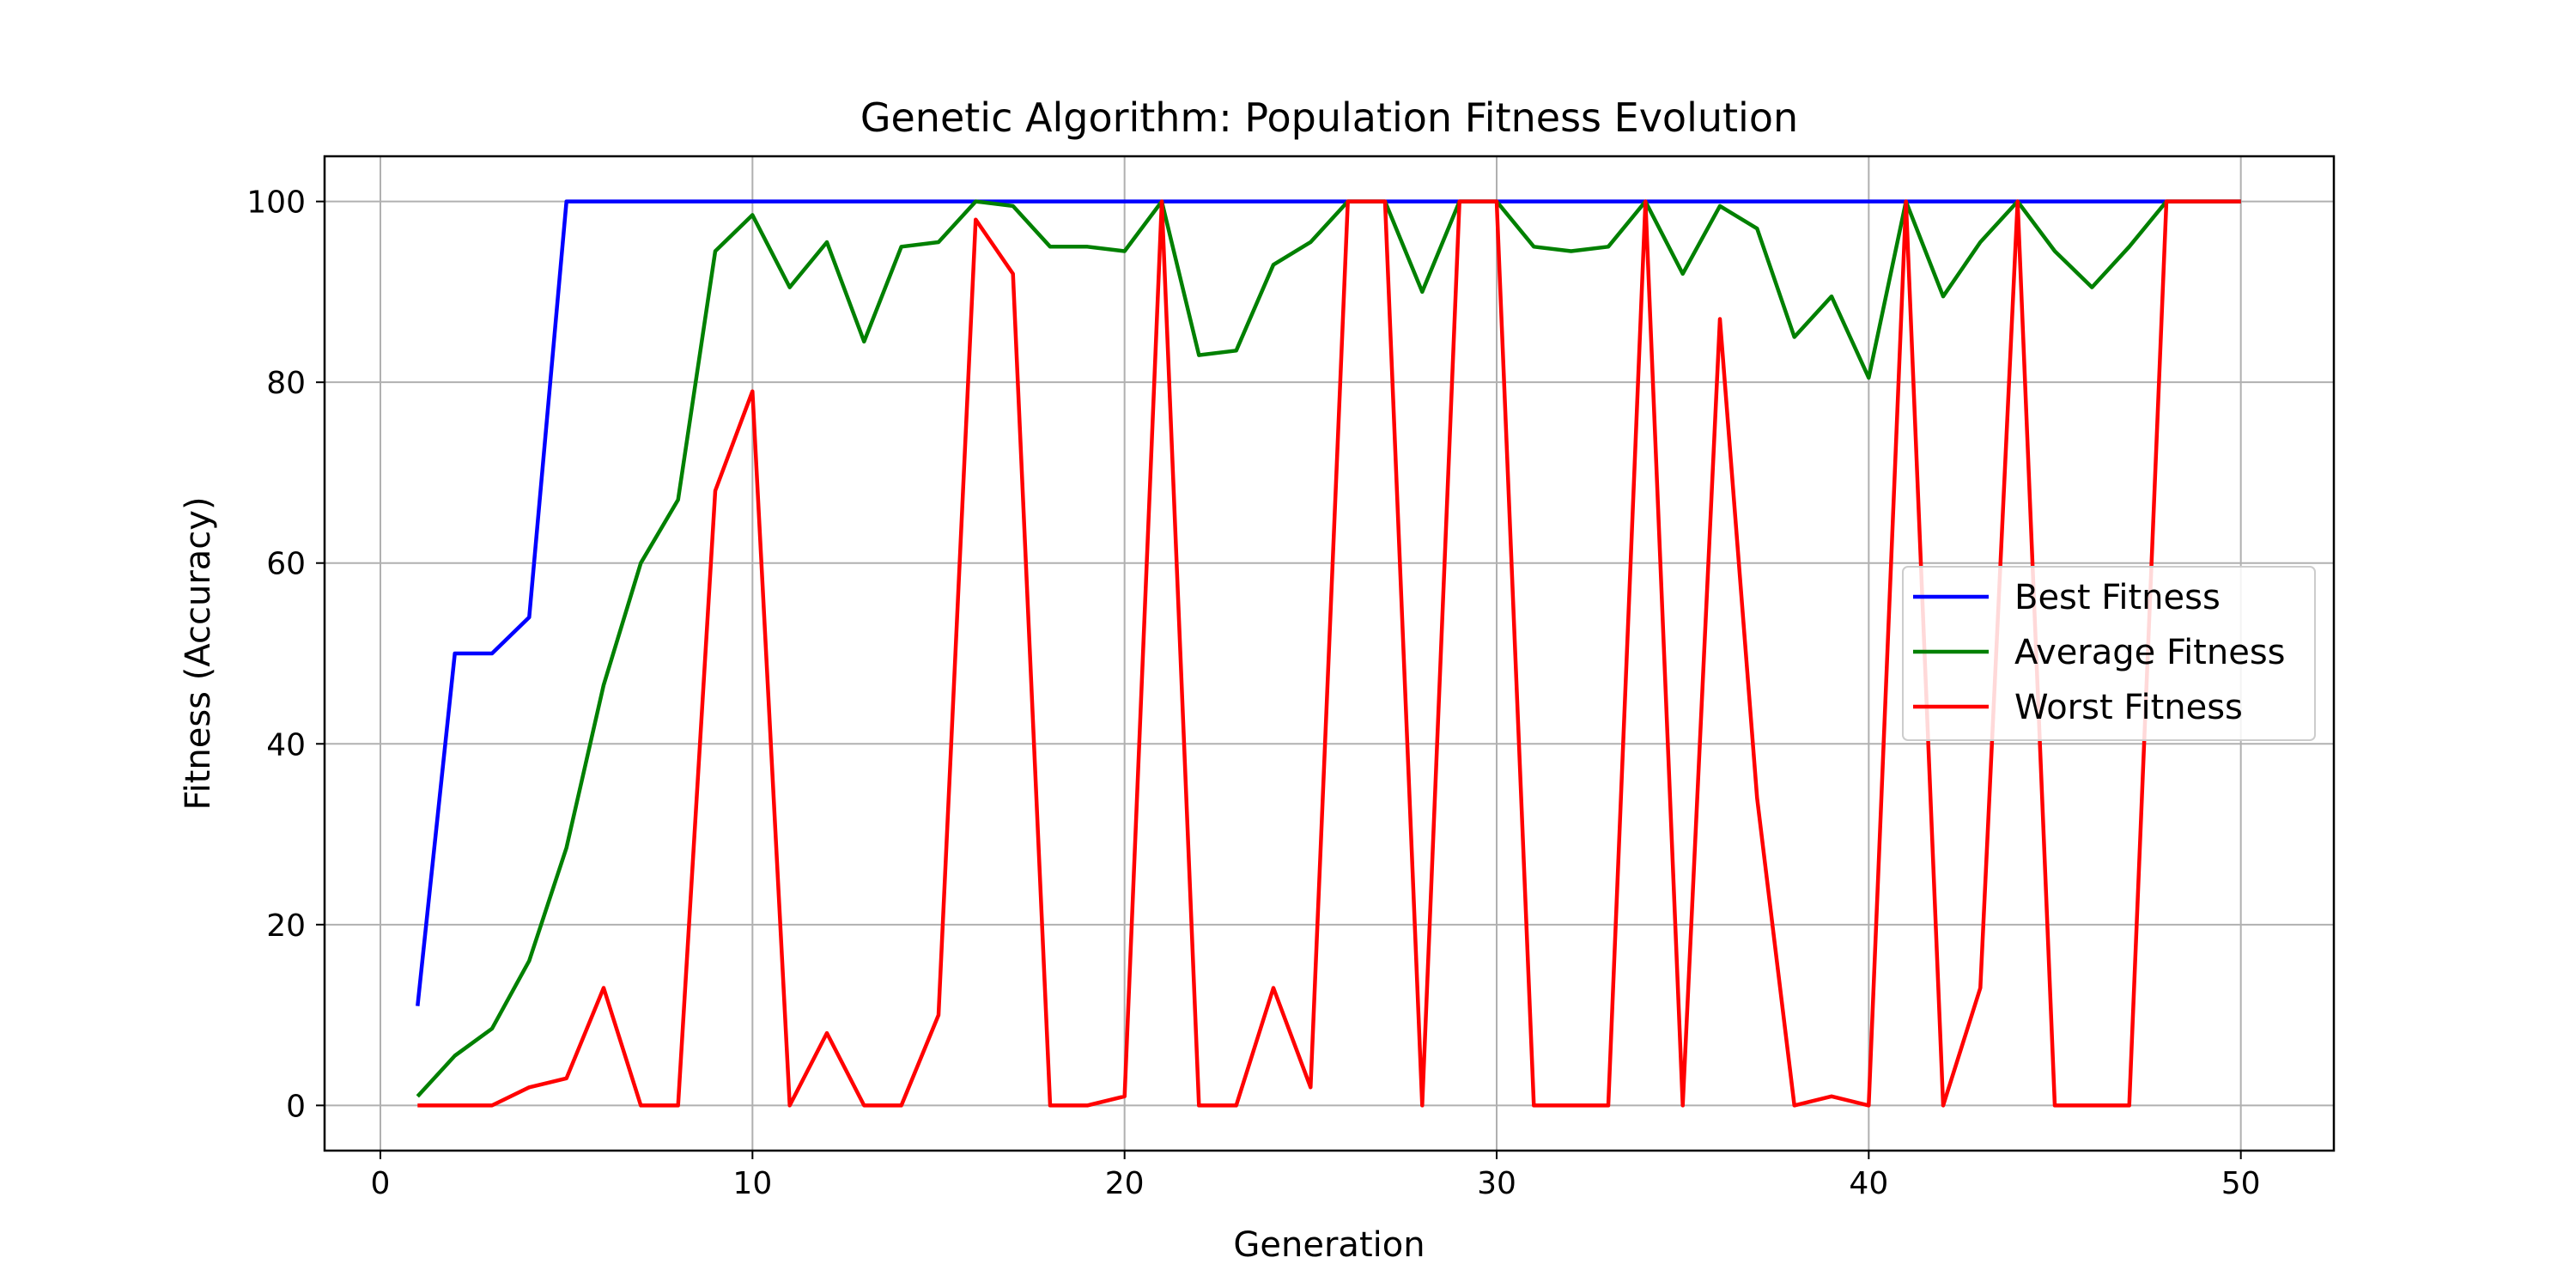 The width and height of the screenshot is (2576, 1288). I want to click on y-tick-label: 80, so click(286, 383).